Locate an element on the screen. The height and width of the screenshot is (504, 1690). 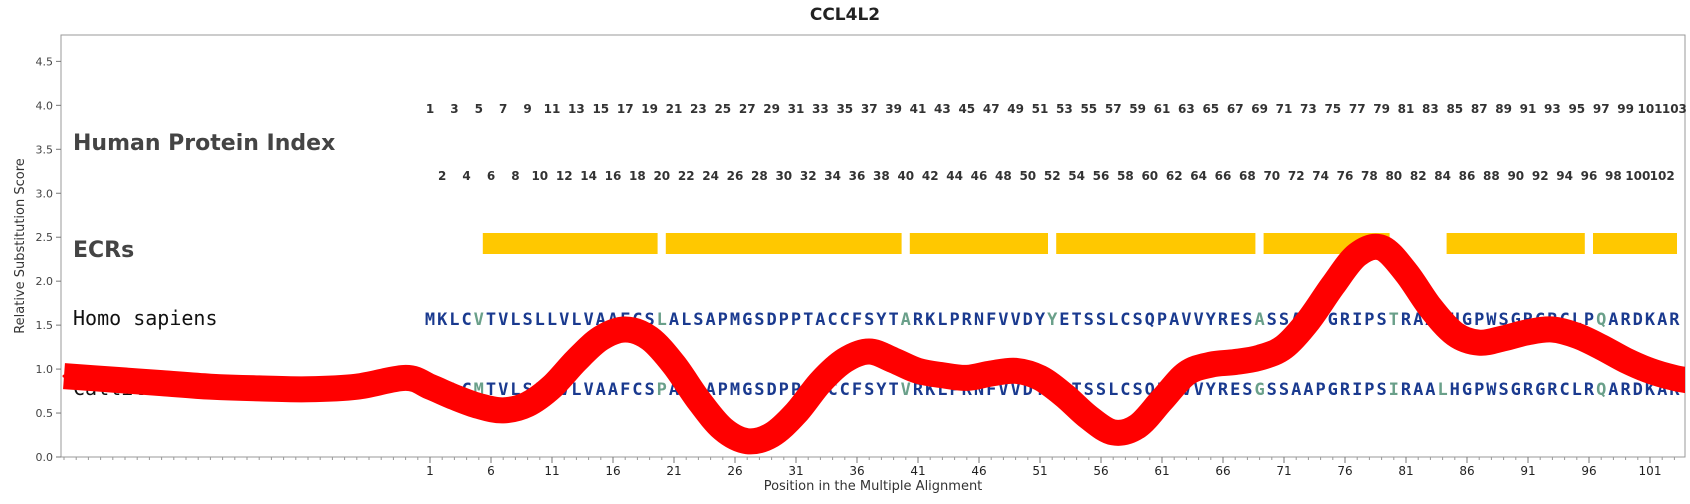
protein-index-label: 60 is located at coordinates (1149, 176).